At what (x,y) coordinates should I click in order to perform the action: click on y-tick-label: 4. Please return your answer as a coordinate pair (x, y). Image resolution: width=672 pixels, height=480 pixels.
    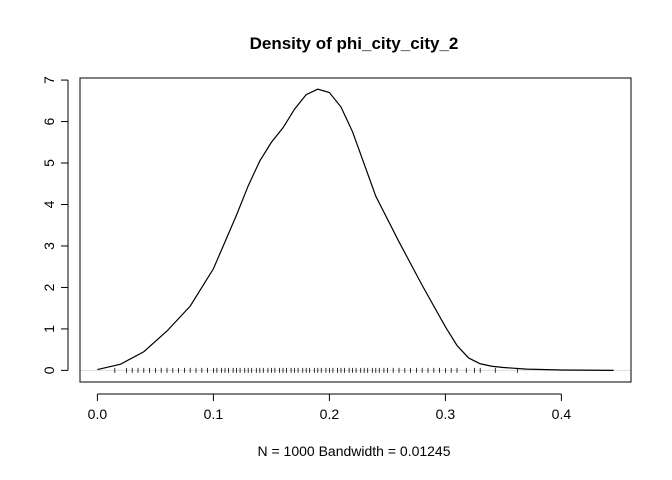
    Looking at the image, I should click on (49, 204).